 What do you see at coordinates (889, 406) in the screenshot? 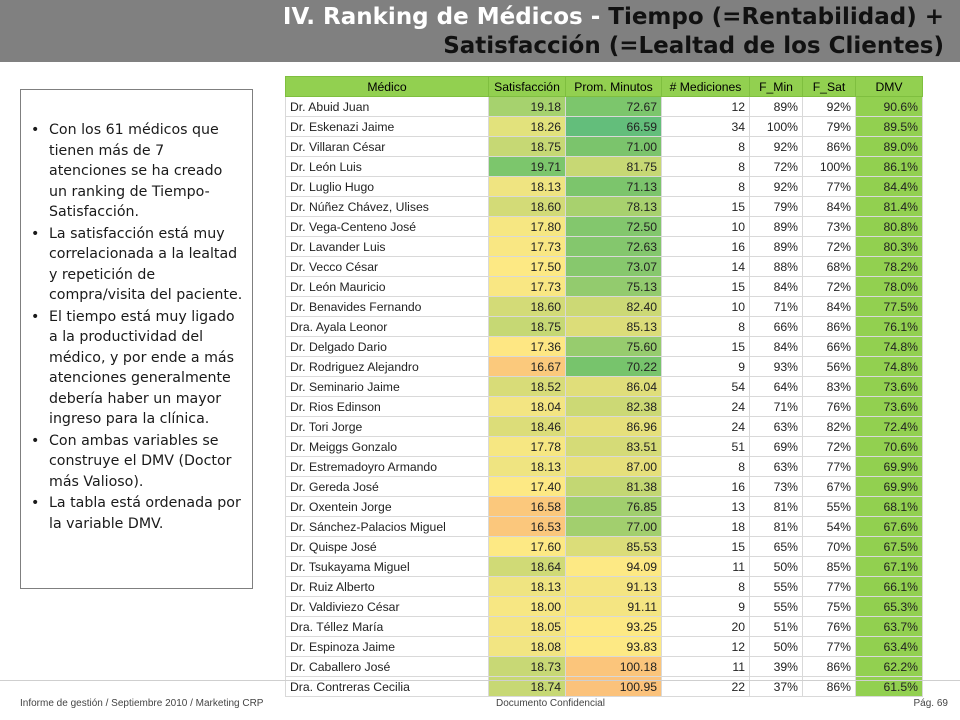
I see `cell-dmv: 73.6%` at bounding box center [889, 406].